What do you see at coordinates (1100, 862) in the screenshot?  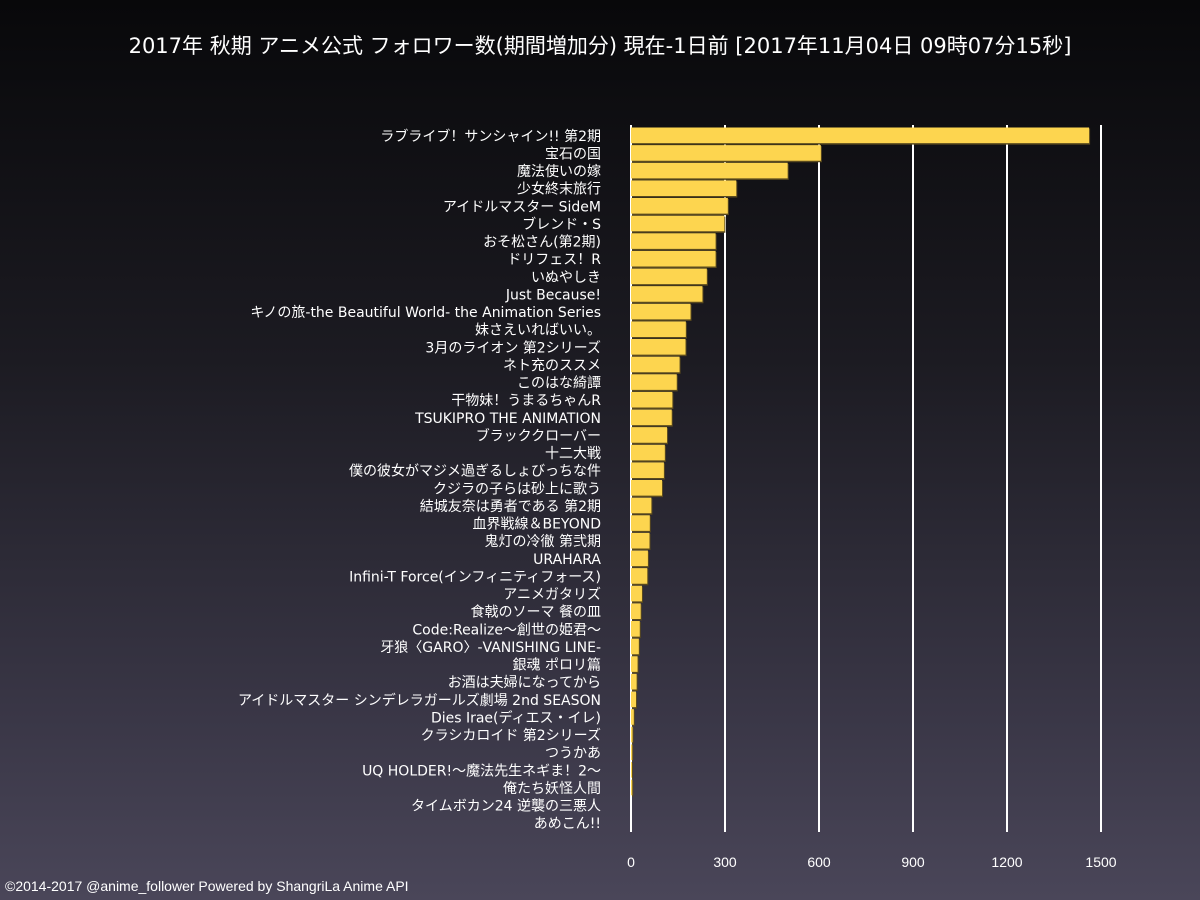 I see `x-tick-label: 1500` at bounding box center [1100, 862].